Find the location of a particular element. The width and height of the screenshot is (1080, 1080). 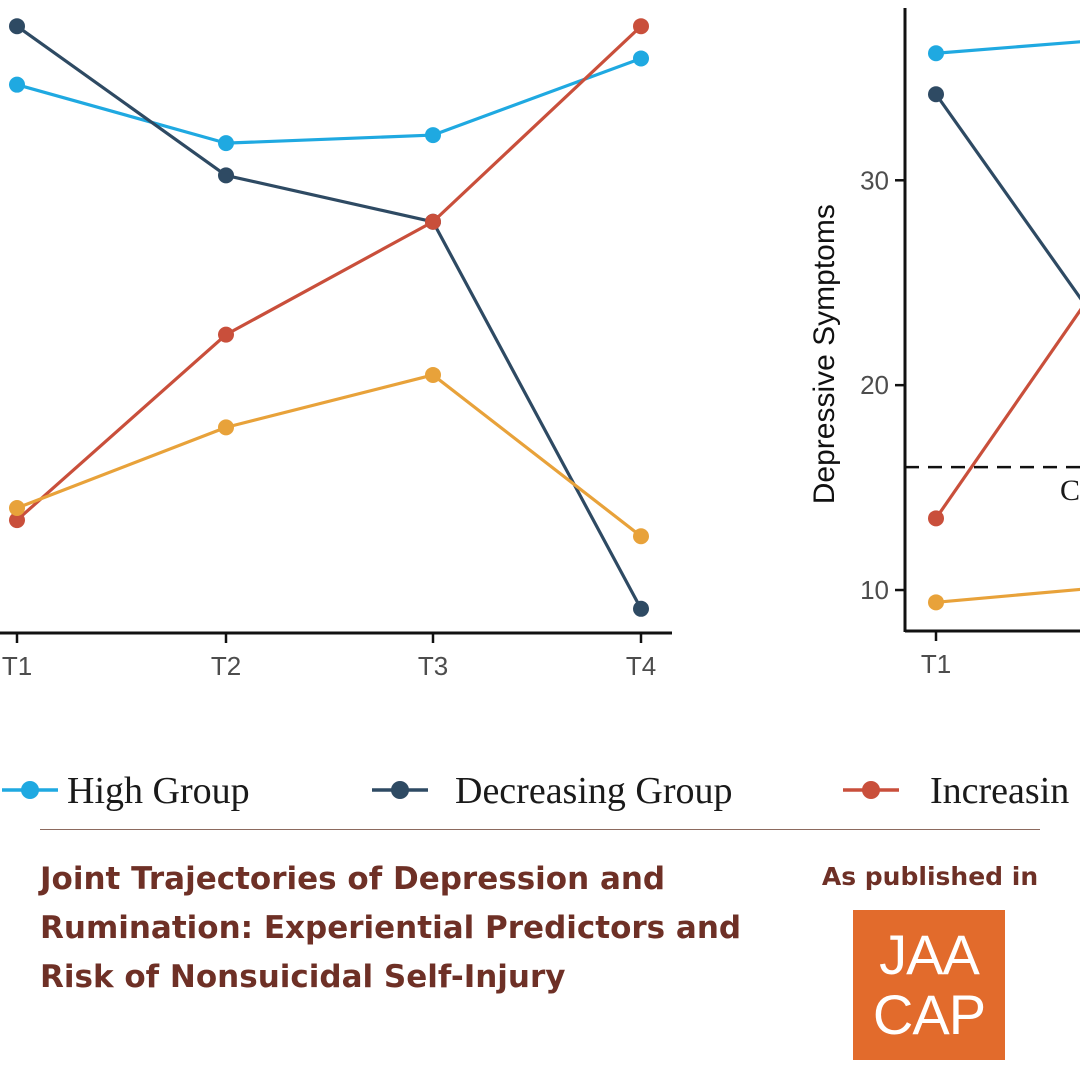

y-tick-label: 10 is located at coordinates (874, 590).